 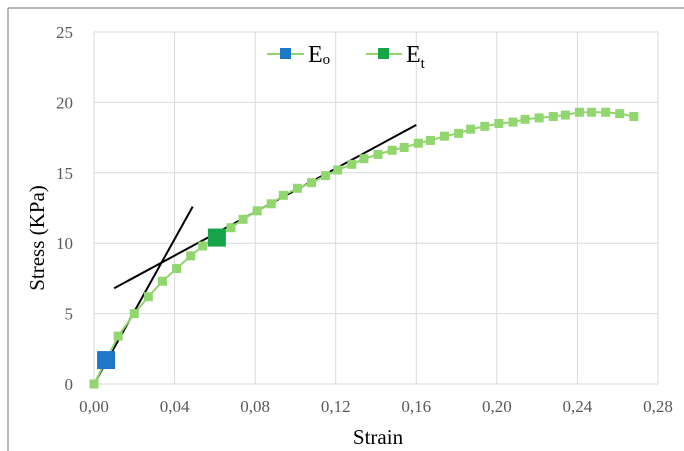 What do you see at coordinates (285, 53) in the screenshot?
I see `legend-marker-e0` at bounding box center [285, 53].